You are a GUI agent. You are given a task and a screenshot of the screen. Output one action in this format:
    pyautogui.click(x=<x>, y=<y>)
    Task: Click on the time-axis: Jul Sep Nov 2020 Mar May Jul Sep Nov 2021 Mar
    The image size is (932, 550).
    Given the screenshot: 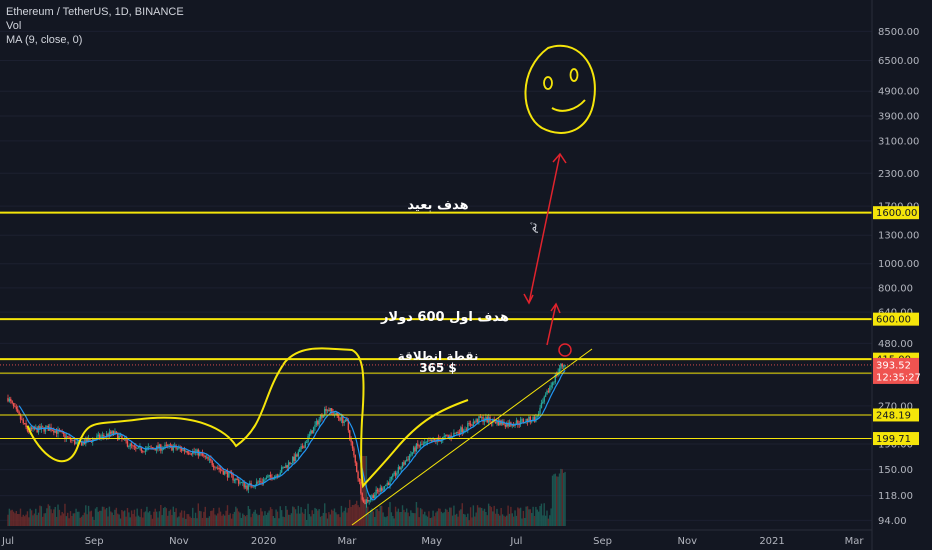 What is the action you would take?
    pyautogui.click(x=436, y=538)
    